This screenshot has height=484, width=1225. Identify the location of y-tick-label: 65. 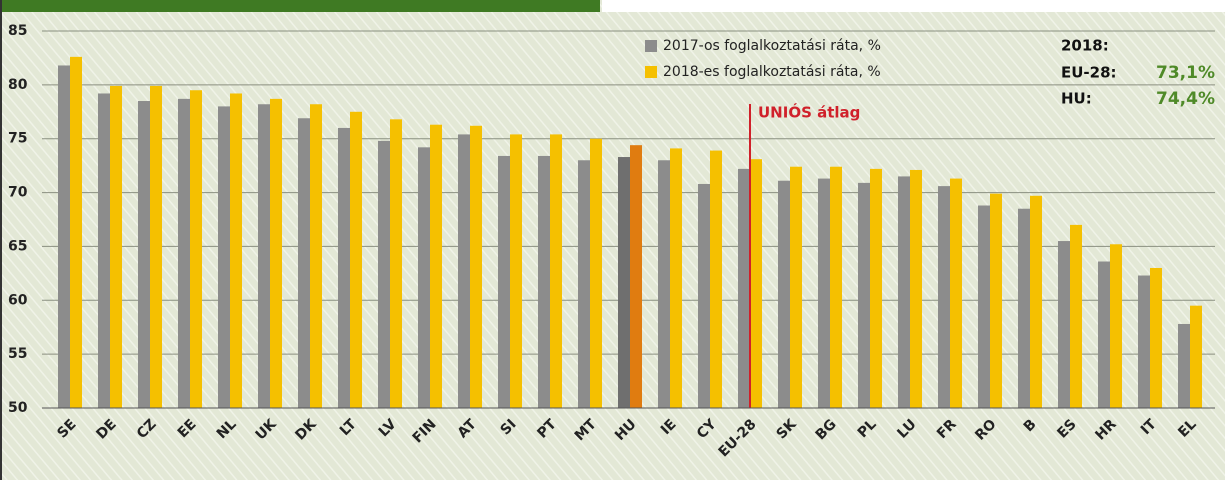
(17, 246).